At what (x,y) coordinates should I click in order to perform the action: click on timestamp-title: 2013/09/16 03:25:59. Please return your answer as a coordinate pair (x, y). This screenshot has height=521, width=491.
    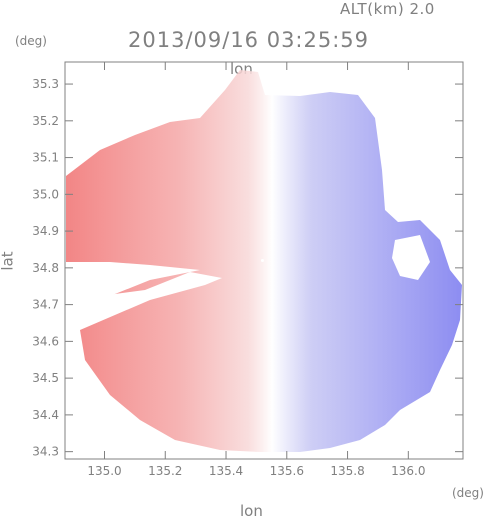
    Looking at the image, I should click on (249, 40).